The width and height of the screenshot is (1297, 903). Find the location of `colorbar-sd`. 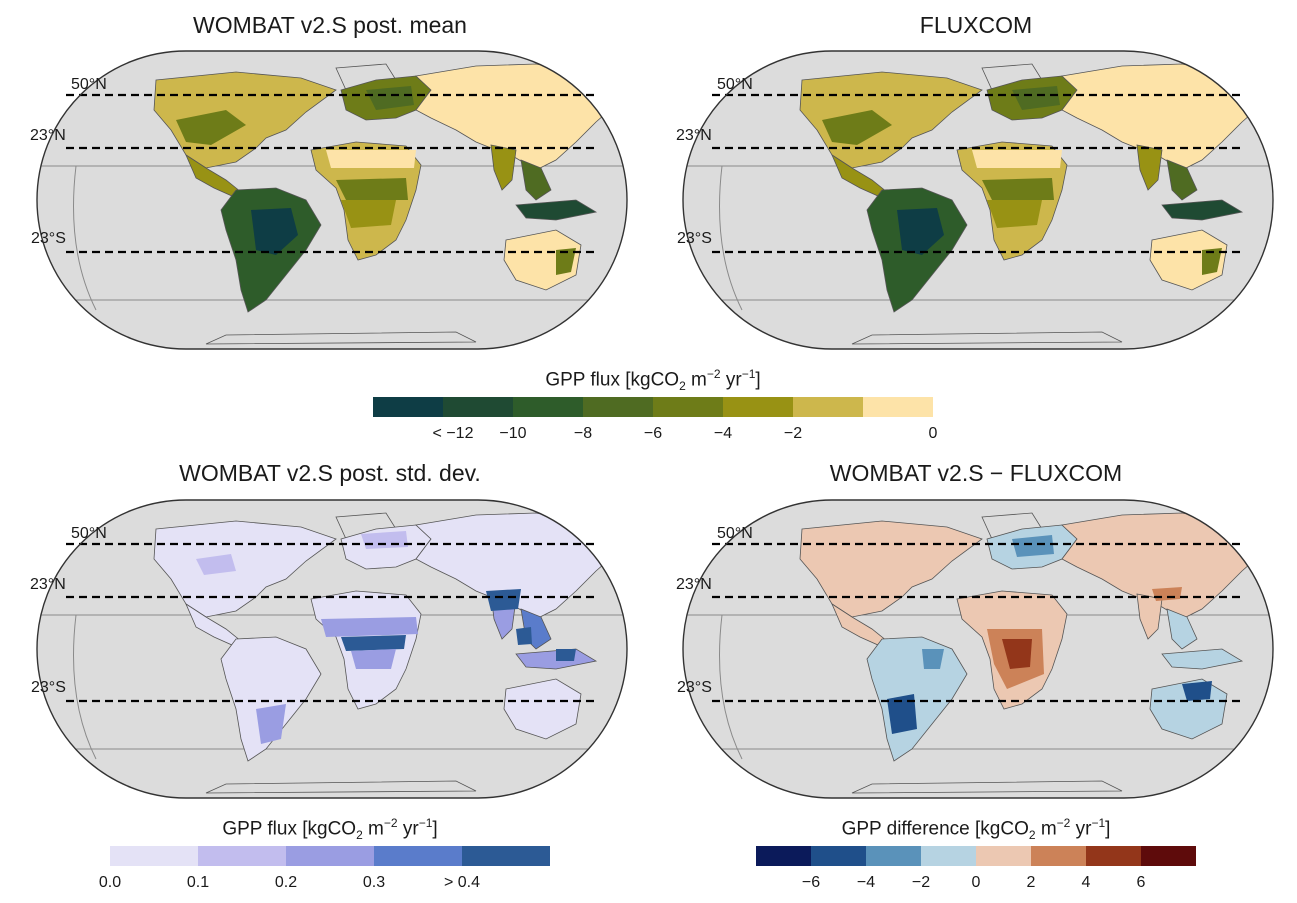

colorbar-sd is located at coordinates (330, 856).